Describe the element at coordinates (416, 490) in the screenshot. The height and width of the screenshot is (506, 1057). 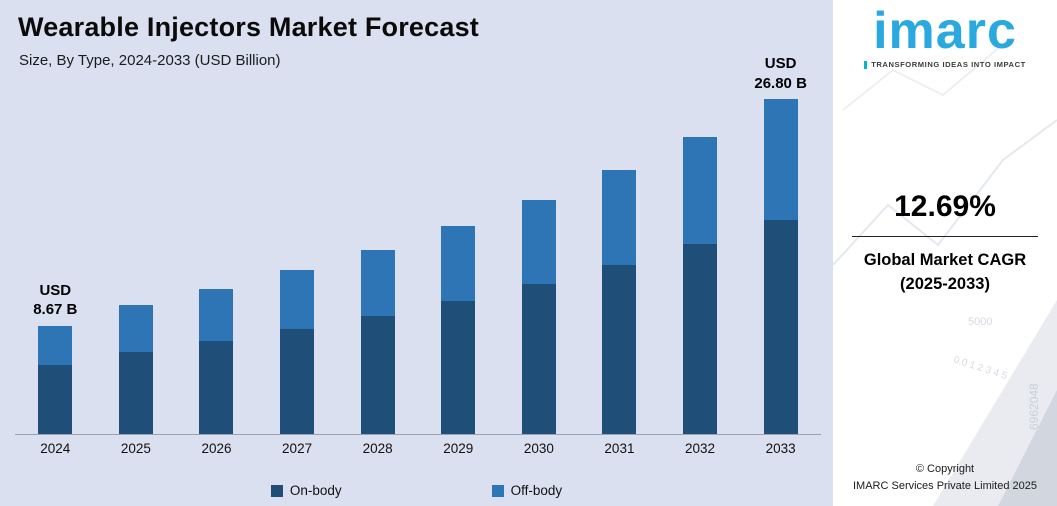
I see `legend: On-body Off-body` at that location.